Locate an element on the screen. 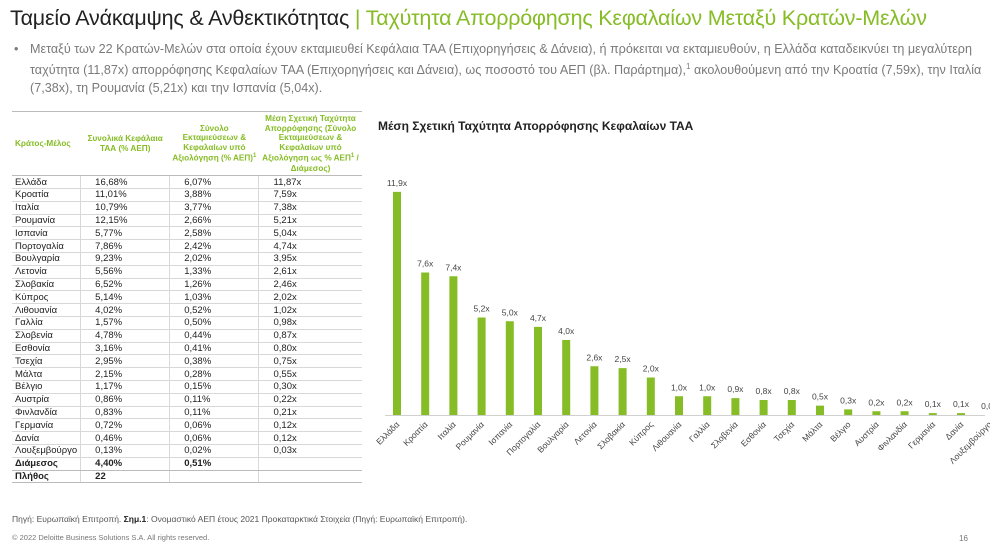 This screenshot has width=1000, height=547. cell-speed: 2,61x is located at coordinates (310, 272).